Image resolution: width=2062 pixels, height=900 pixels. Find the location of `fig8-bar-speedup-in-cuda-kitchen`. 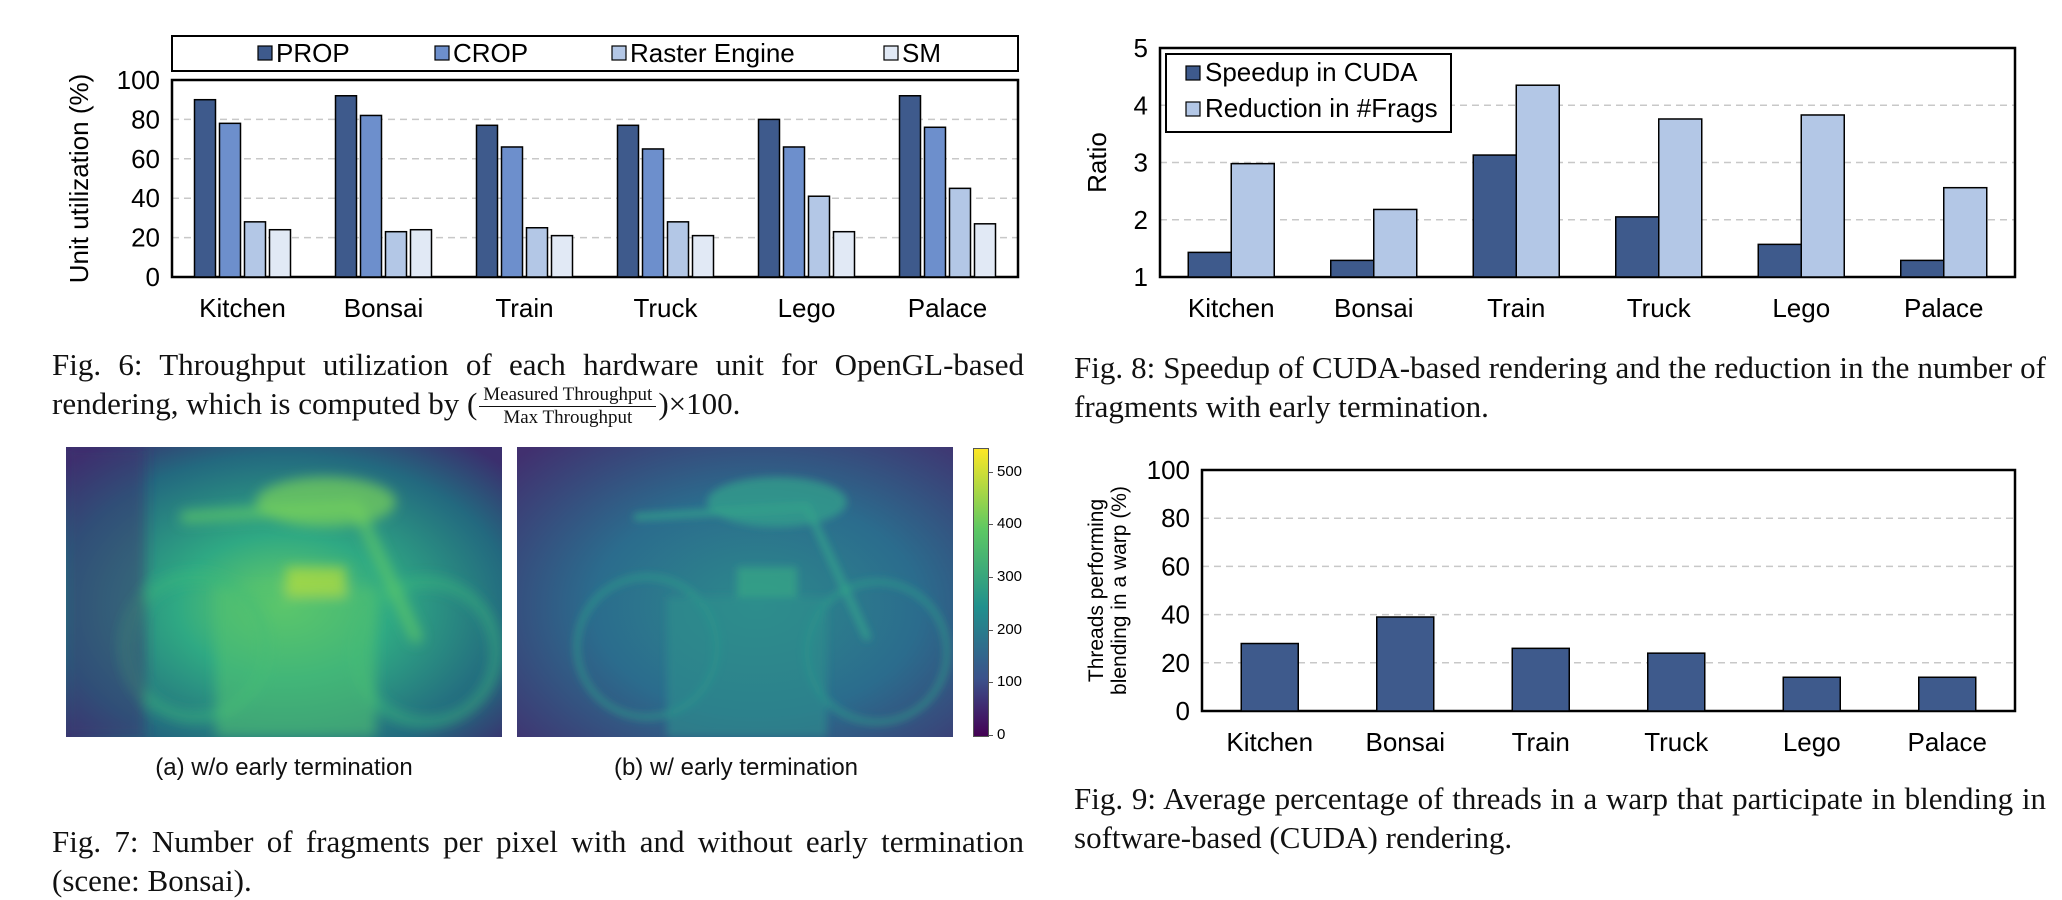

fig8-bar-speedup-in-cuda-kitchen is located at coordinates (1209, 264).